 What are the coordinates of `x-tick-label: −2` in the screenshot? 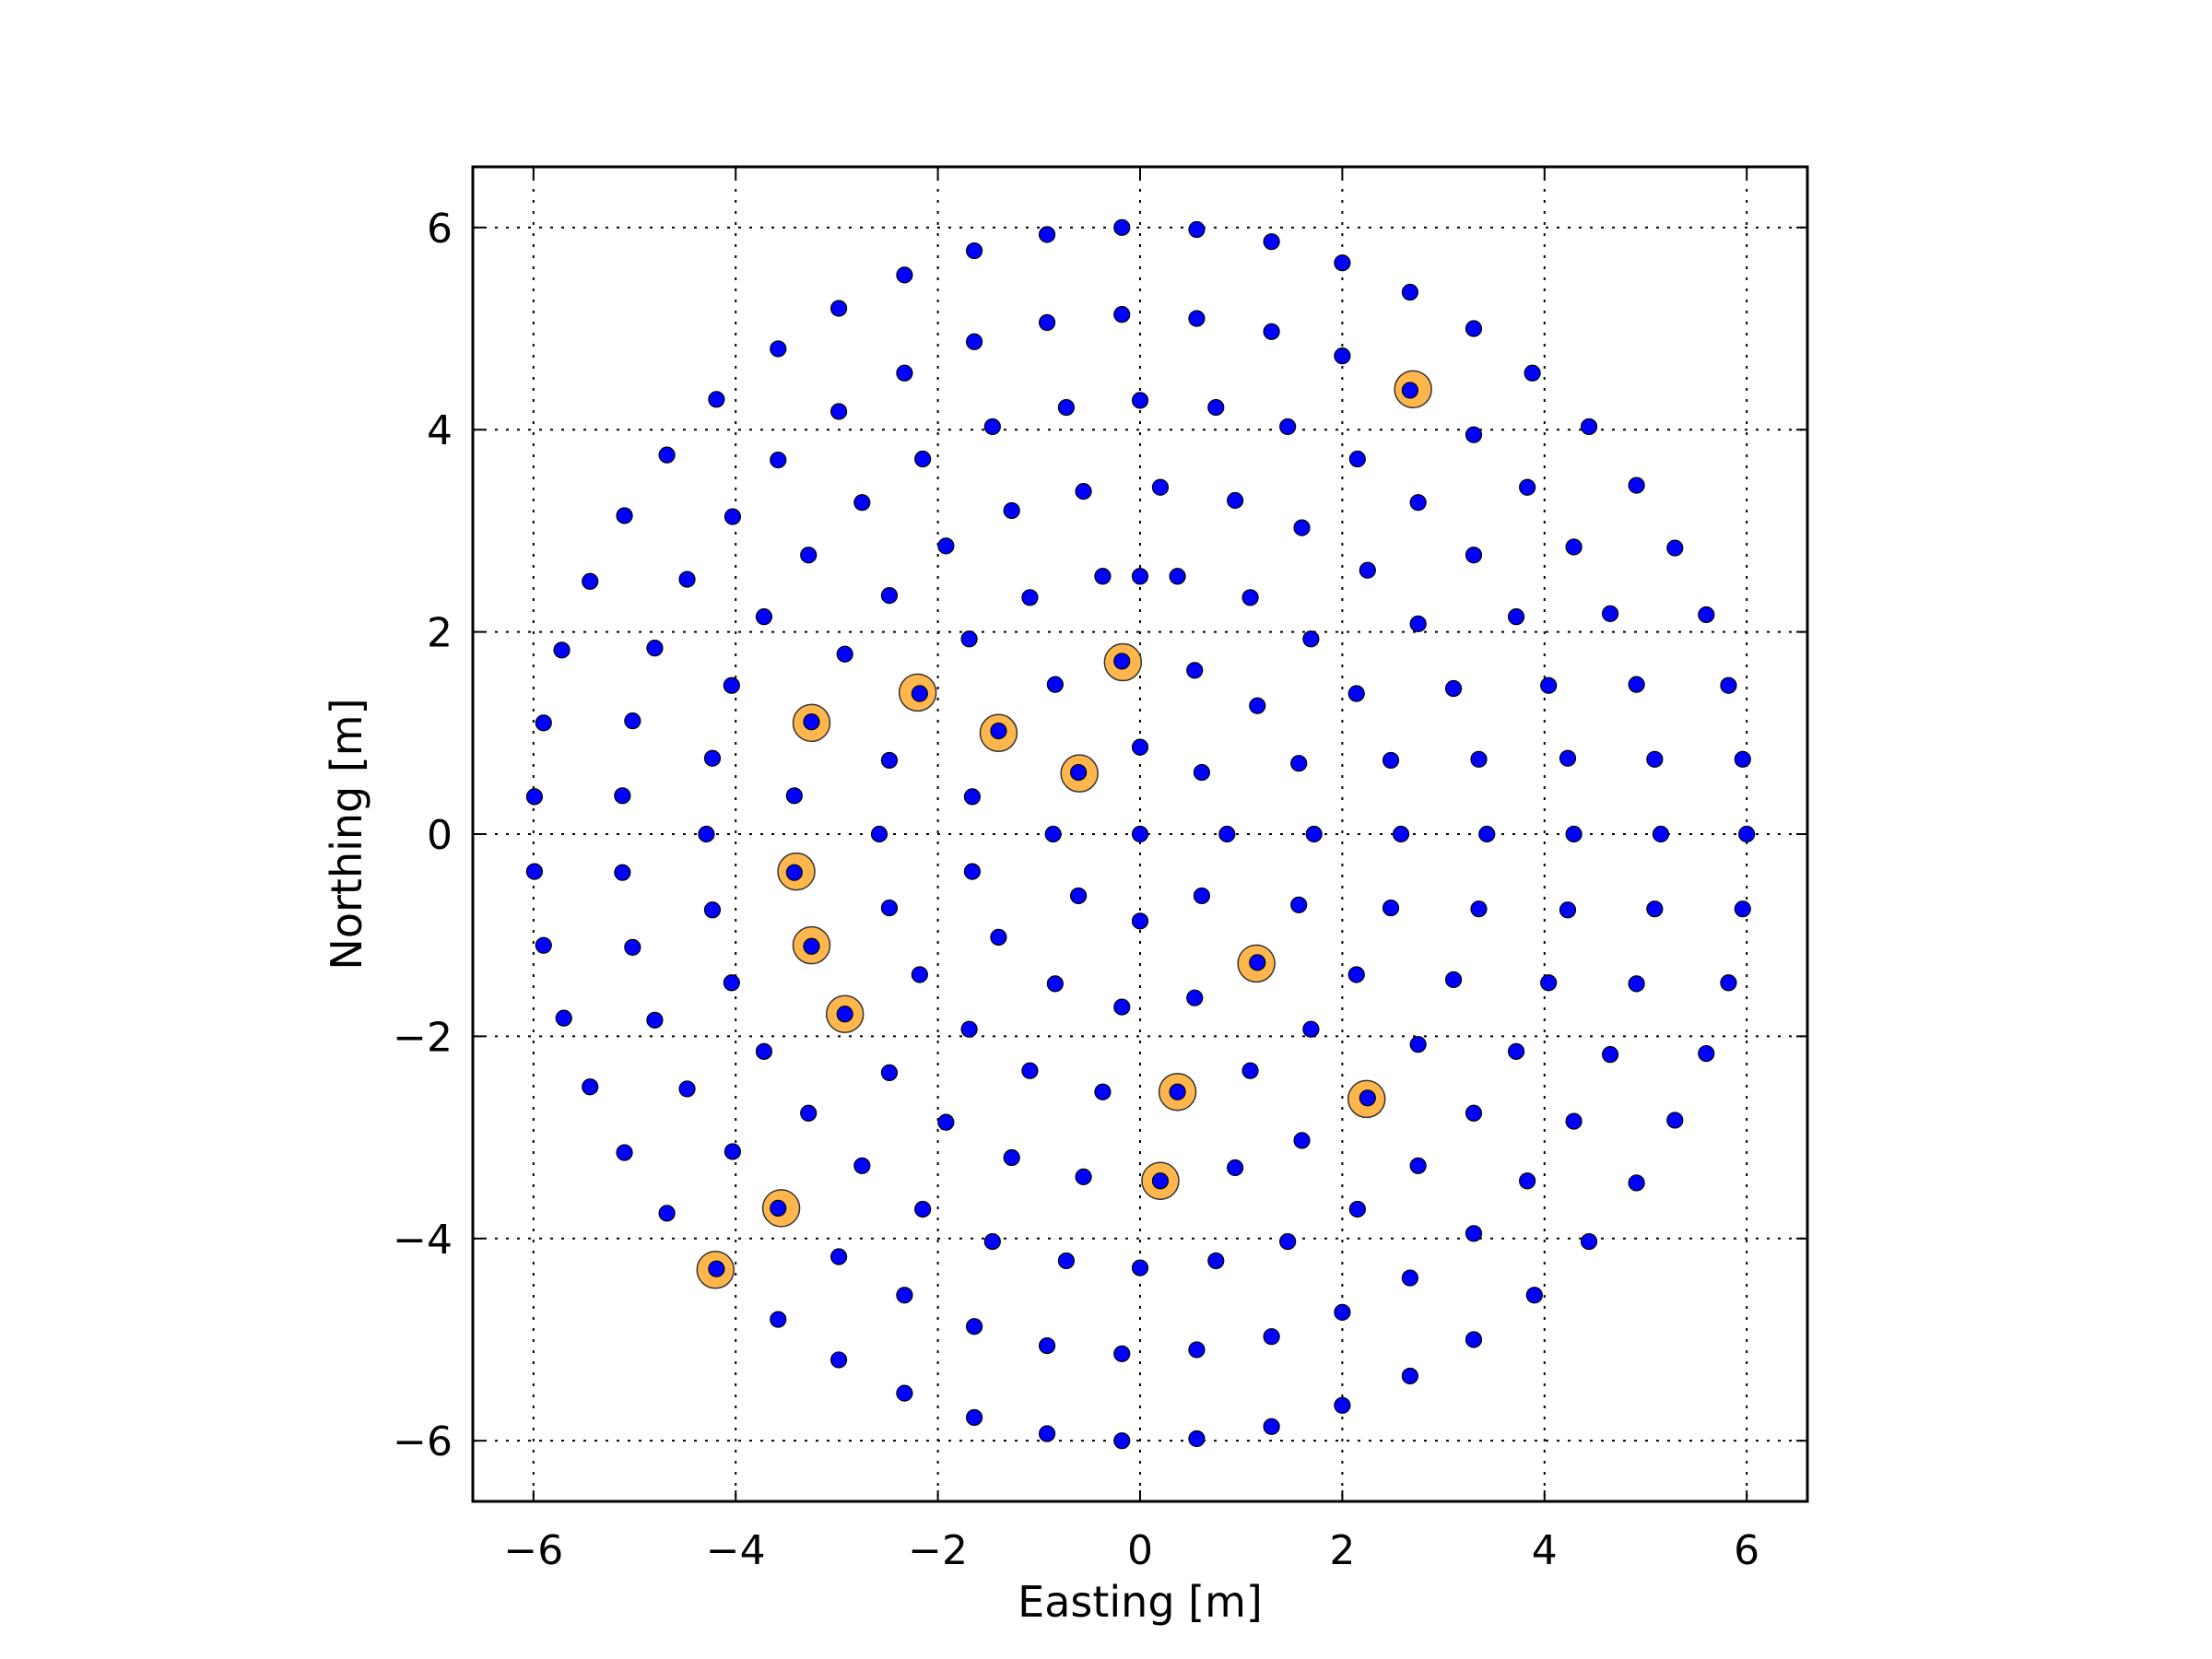 It's located at (938, 1550).